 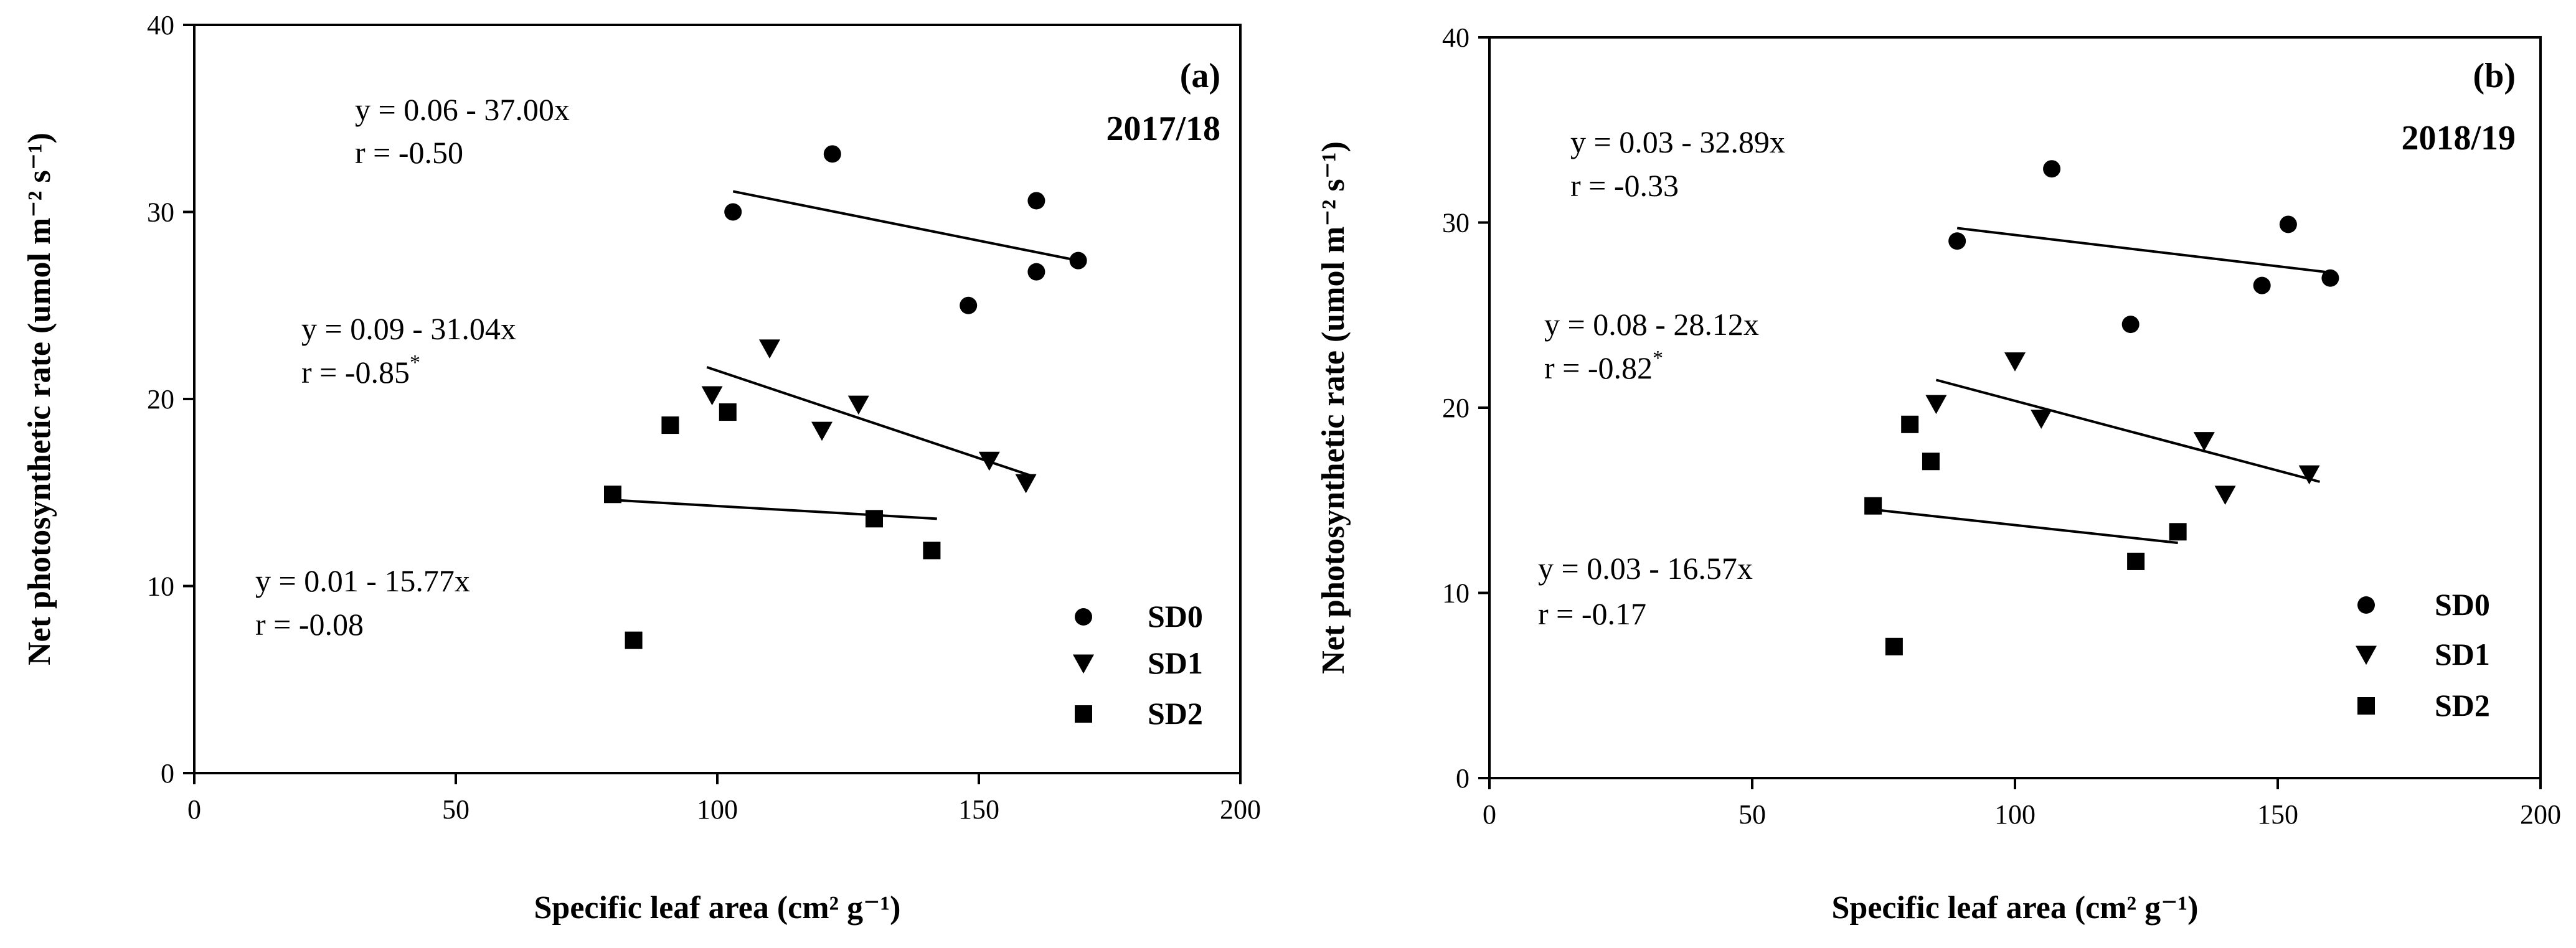 I want to click on panel-label: (a), so click(x=1200, y=76).